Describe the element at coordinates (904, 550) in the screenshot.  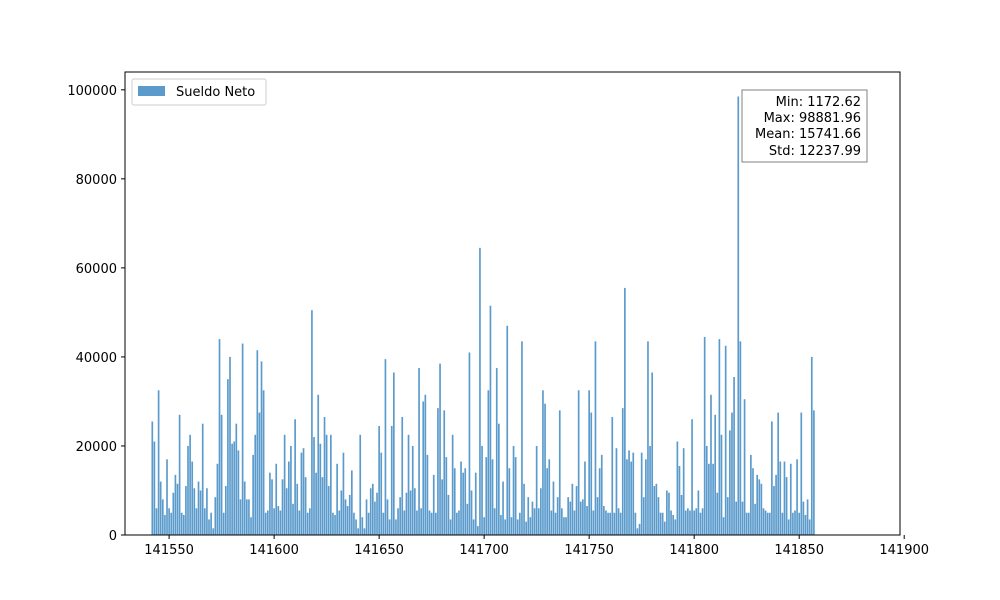
I see `x-tick-label: 141900` at that location.